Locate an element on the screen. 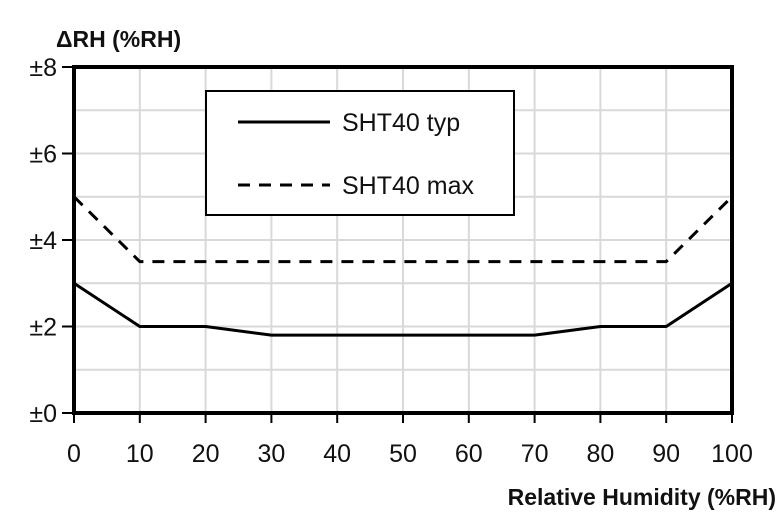 The image size is (783, 522). legend-label-typ: SHT40 typ is located at coordinates (401, 123).